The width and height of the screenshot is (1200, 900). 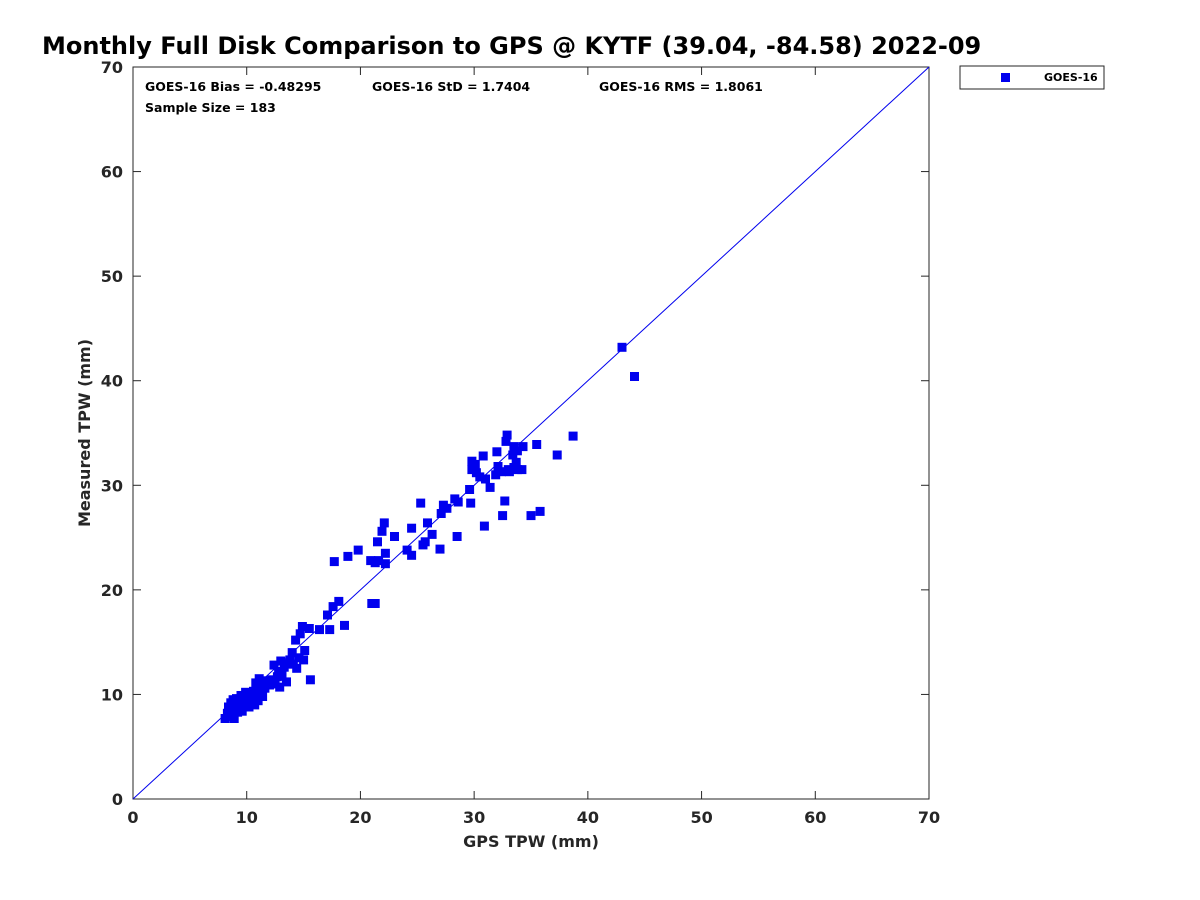 What do you see at coordinates (360, 817) in the screenshot?
I see `x-tick-label: 20` at bounding box center [360, 817].